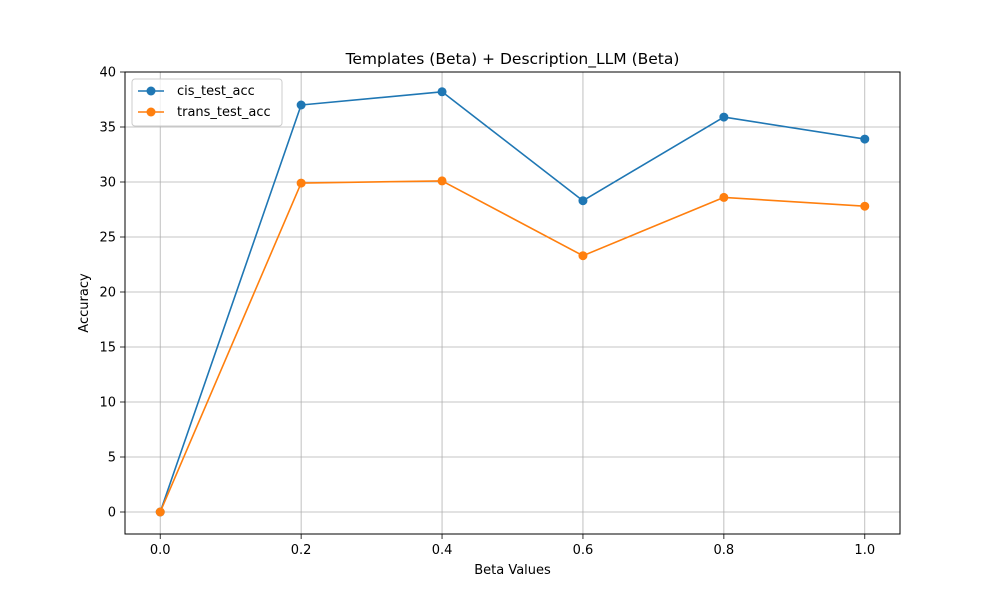  What do you see at coordinates (224, 112) in the screenshot?
I see `legend-label-trans-test-acc: trans_test_acc` at bounding box center [224, 112].